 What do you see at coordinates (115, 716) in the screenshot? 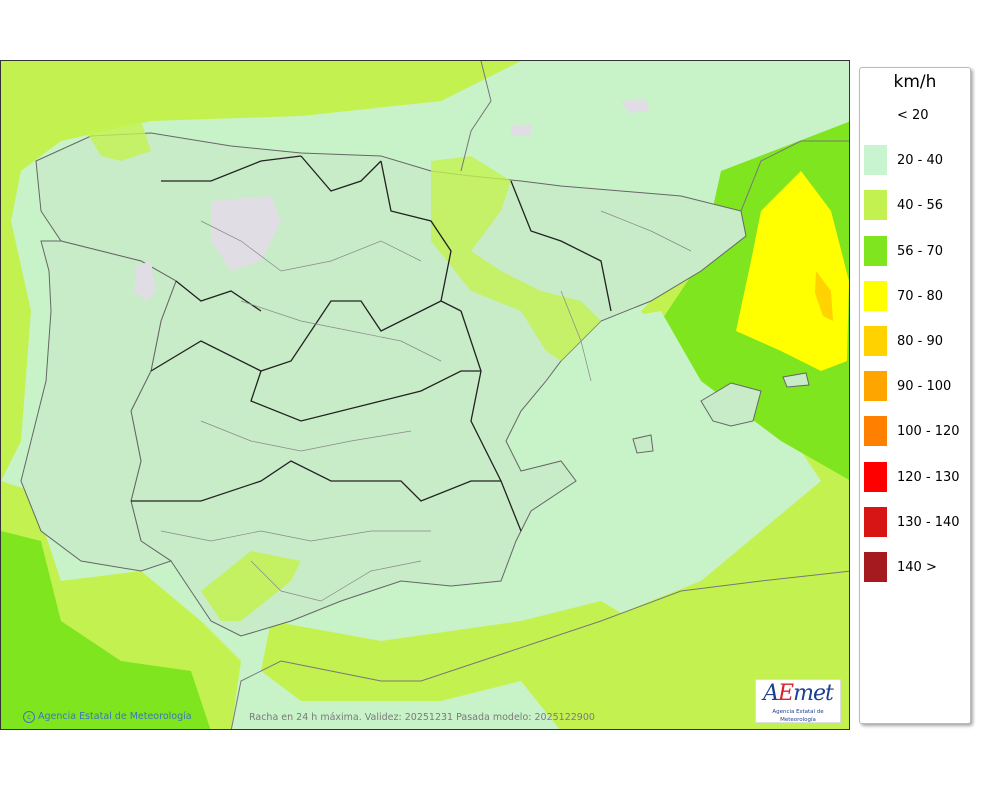
I see `copyright-text: Agencia Estatal de Meteorología` at bounding box center [115, 716].